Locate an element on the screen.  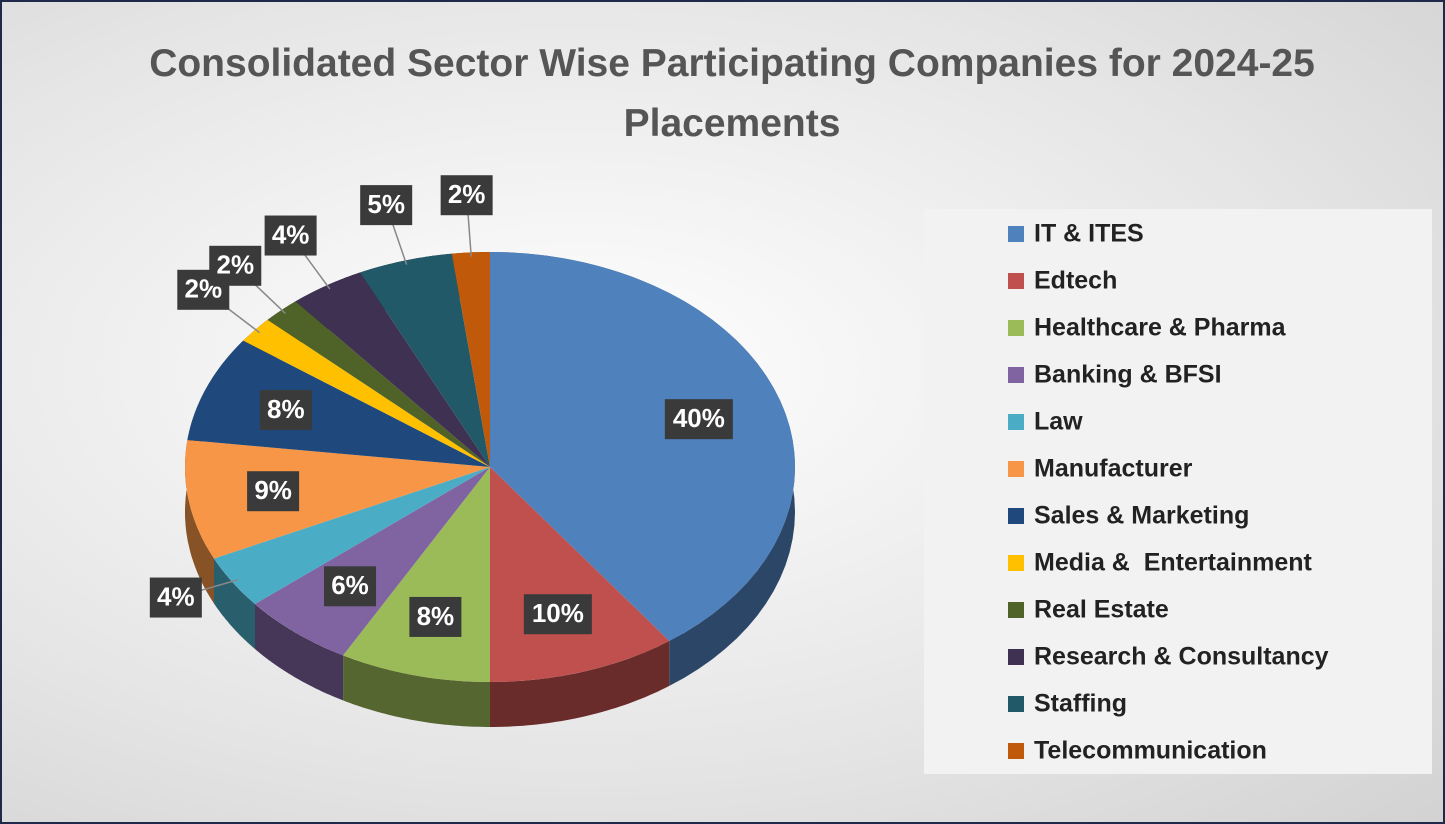
data-label: 9% is located at coordinates (273, 490).